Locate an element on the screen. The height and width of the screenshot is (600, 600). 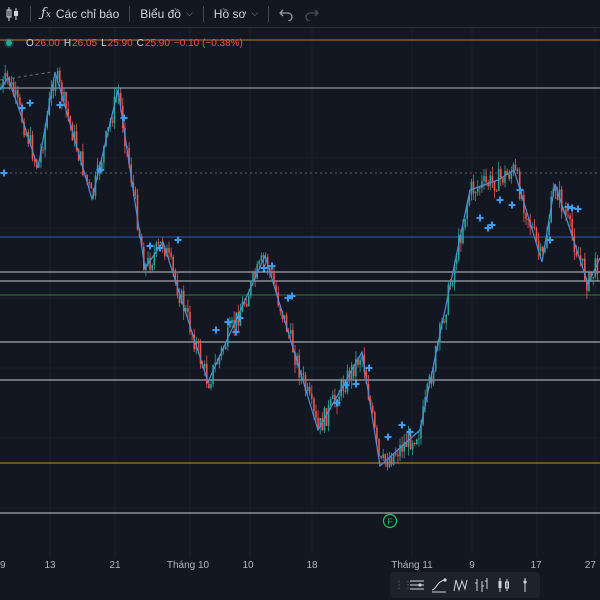
curve-tool-button is located at coordinates (439, 585).